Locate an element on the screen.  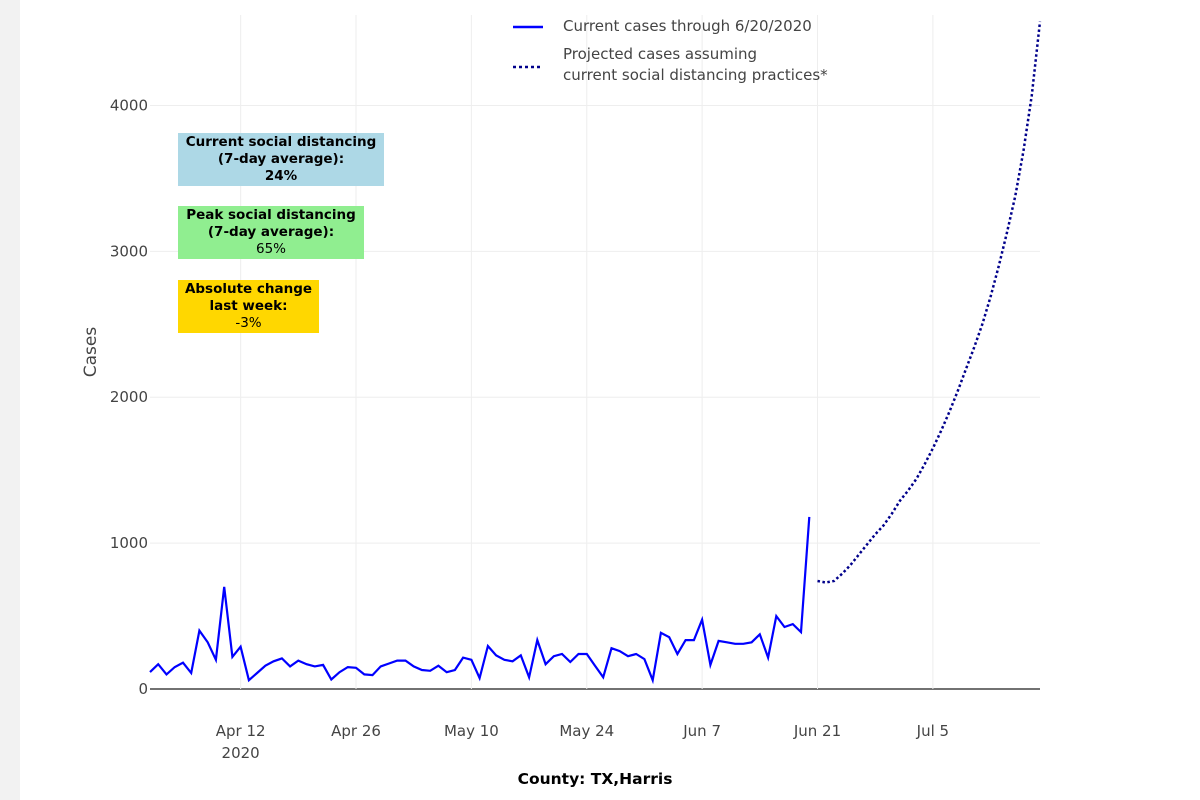
x-tick-label: Jul 5 is located at coordinates (932, 731).